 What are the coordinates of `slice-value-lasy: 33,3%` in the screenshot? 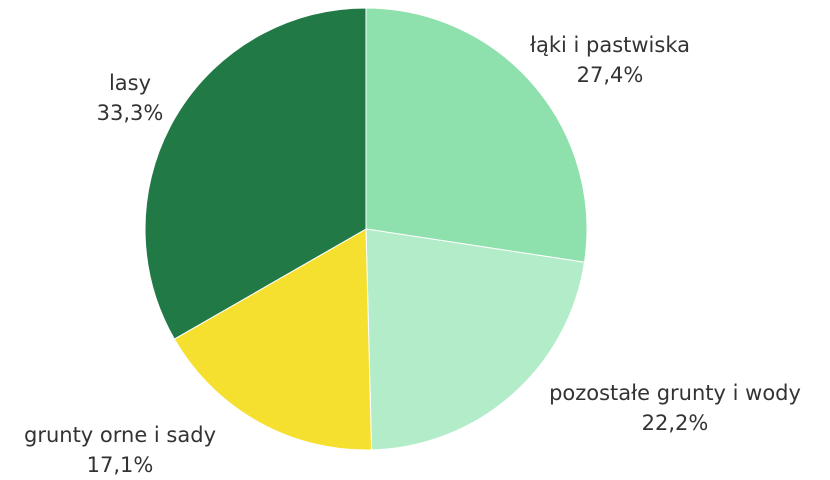 It's located at (130, 113).